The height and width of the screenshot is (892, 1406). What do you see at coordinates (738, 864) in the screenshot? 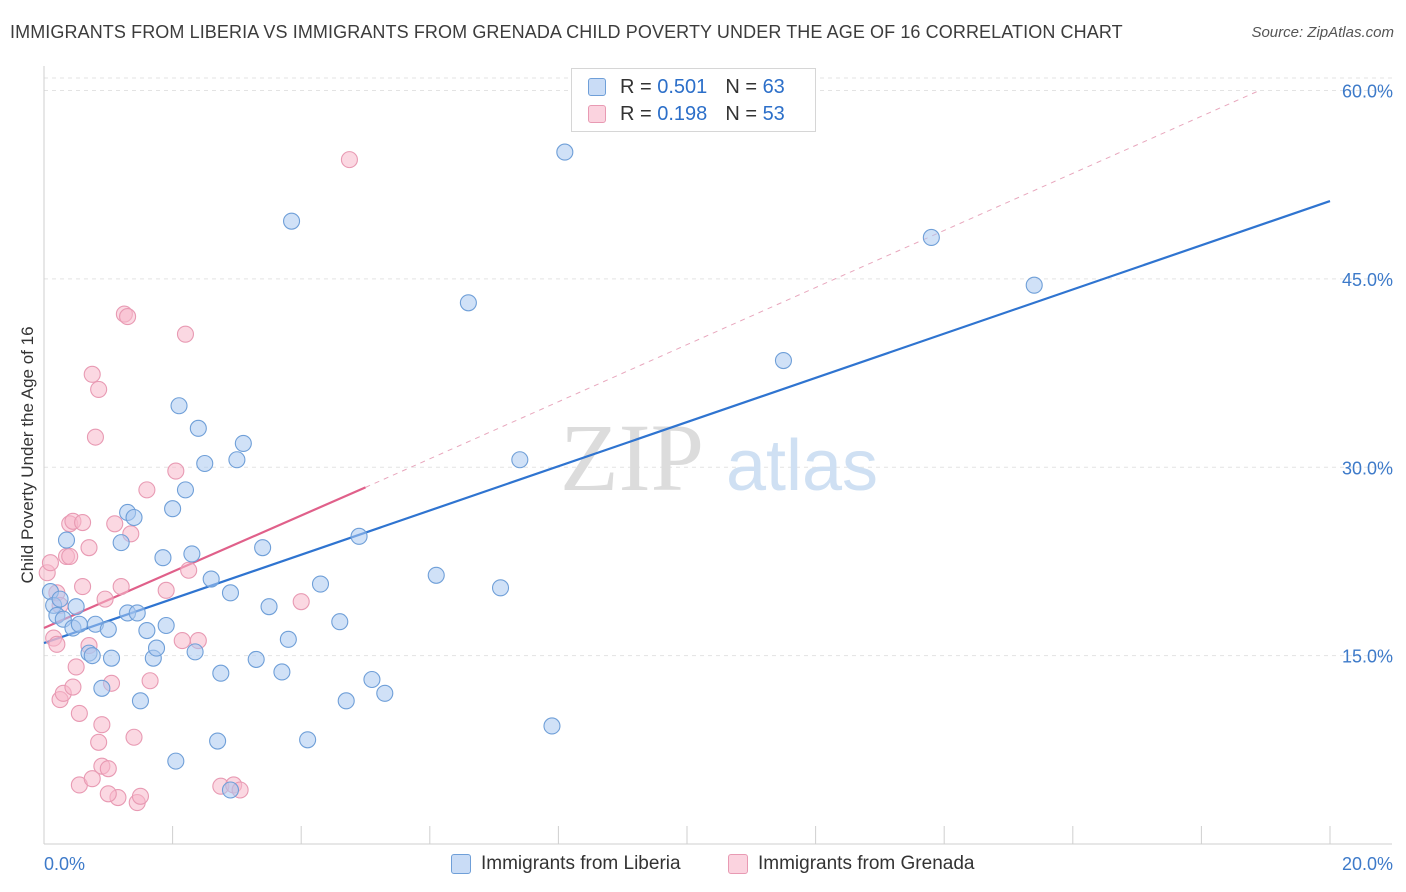
I see `grenada-legend-swatch` at bounding box center [738, 864].